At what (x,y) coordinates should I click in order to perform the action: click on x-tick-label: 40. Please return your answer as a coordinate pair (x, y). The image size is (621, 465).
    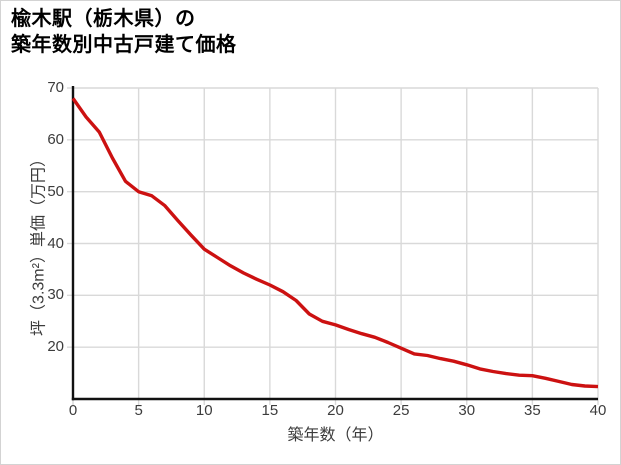
    Looking at the image, I should click on (598, 410).